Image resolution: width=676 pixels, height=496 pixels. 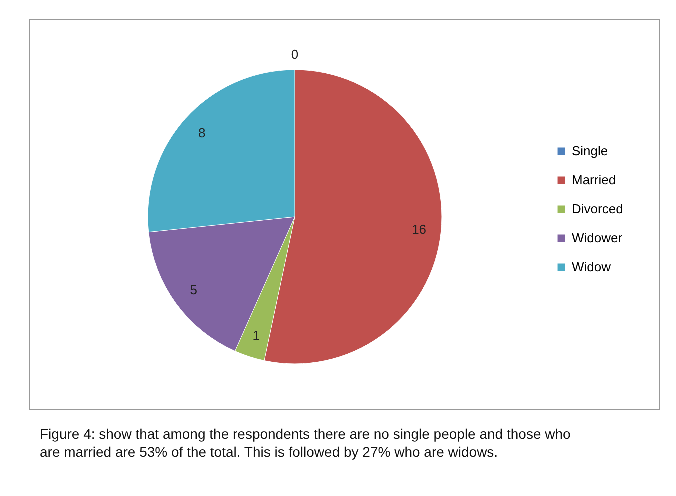 What do you see at coordinates (590, 151) in the screenshot?
I see `legend-label: Single` at bounding box center [590, 151].